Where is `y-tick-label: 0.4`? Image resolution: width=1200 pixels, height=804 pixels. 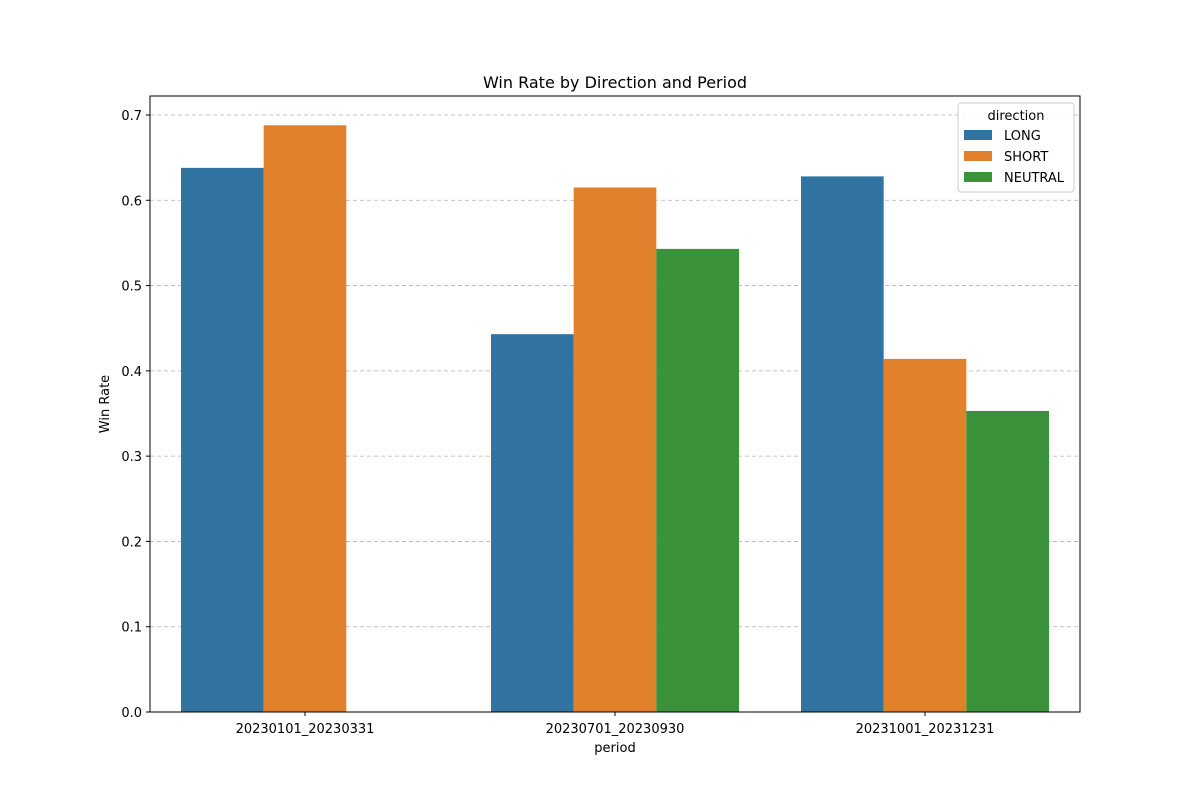 y-tick-label: 0.4 is located at coordinates (131, 372).